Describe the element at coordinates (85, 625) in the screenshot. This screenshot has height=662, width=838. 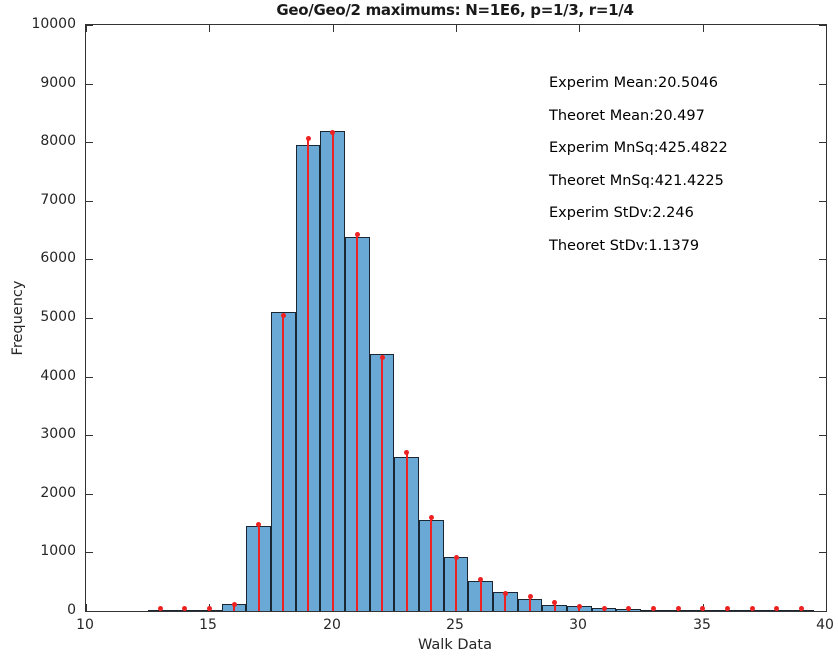
I see `x-tick-label: 10` at that location.